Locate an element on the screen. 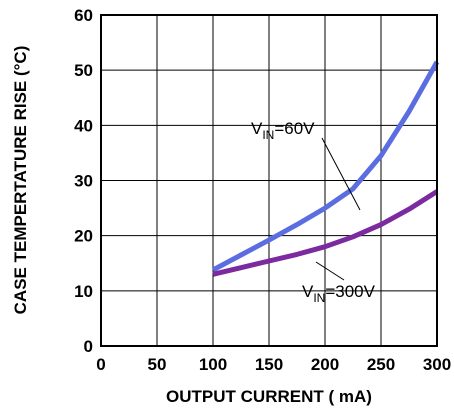 The image size is (454, 411). series-label-0: VIN=60V is located at coordinates (283, 130).